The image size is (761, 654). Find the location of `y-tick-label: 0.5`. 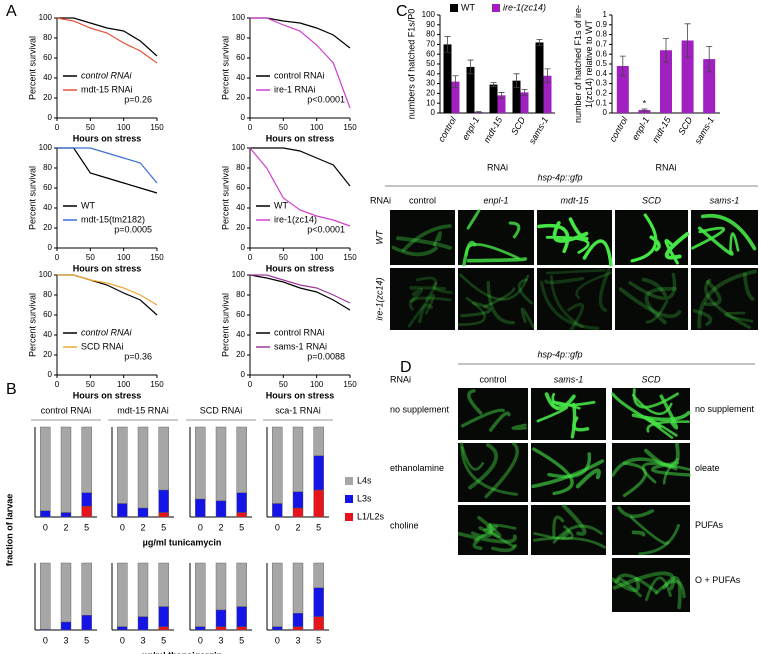

y-tick-label: 0.5 is located at coordinates (602, 63).